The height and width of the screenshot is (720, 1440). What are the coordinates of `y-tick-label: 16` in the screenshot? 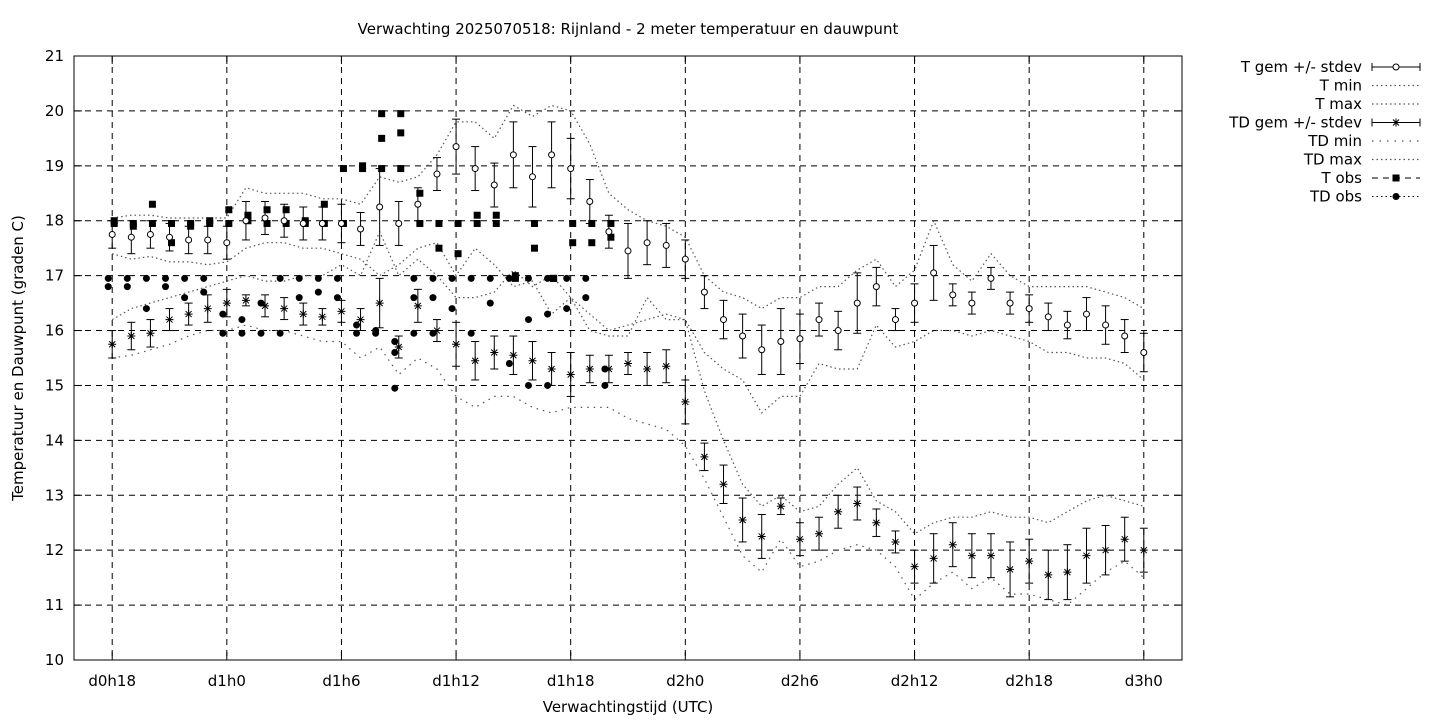 It's located at (54, 331).